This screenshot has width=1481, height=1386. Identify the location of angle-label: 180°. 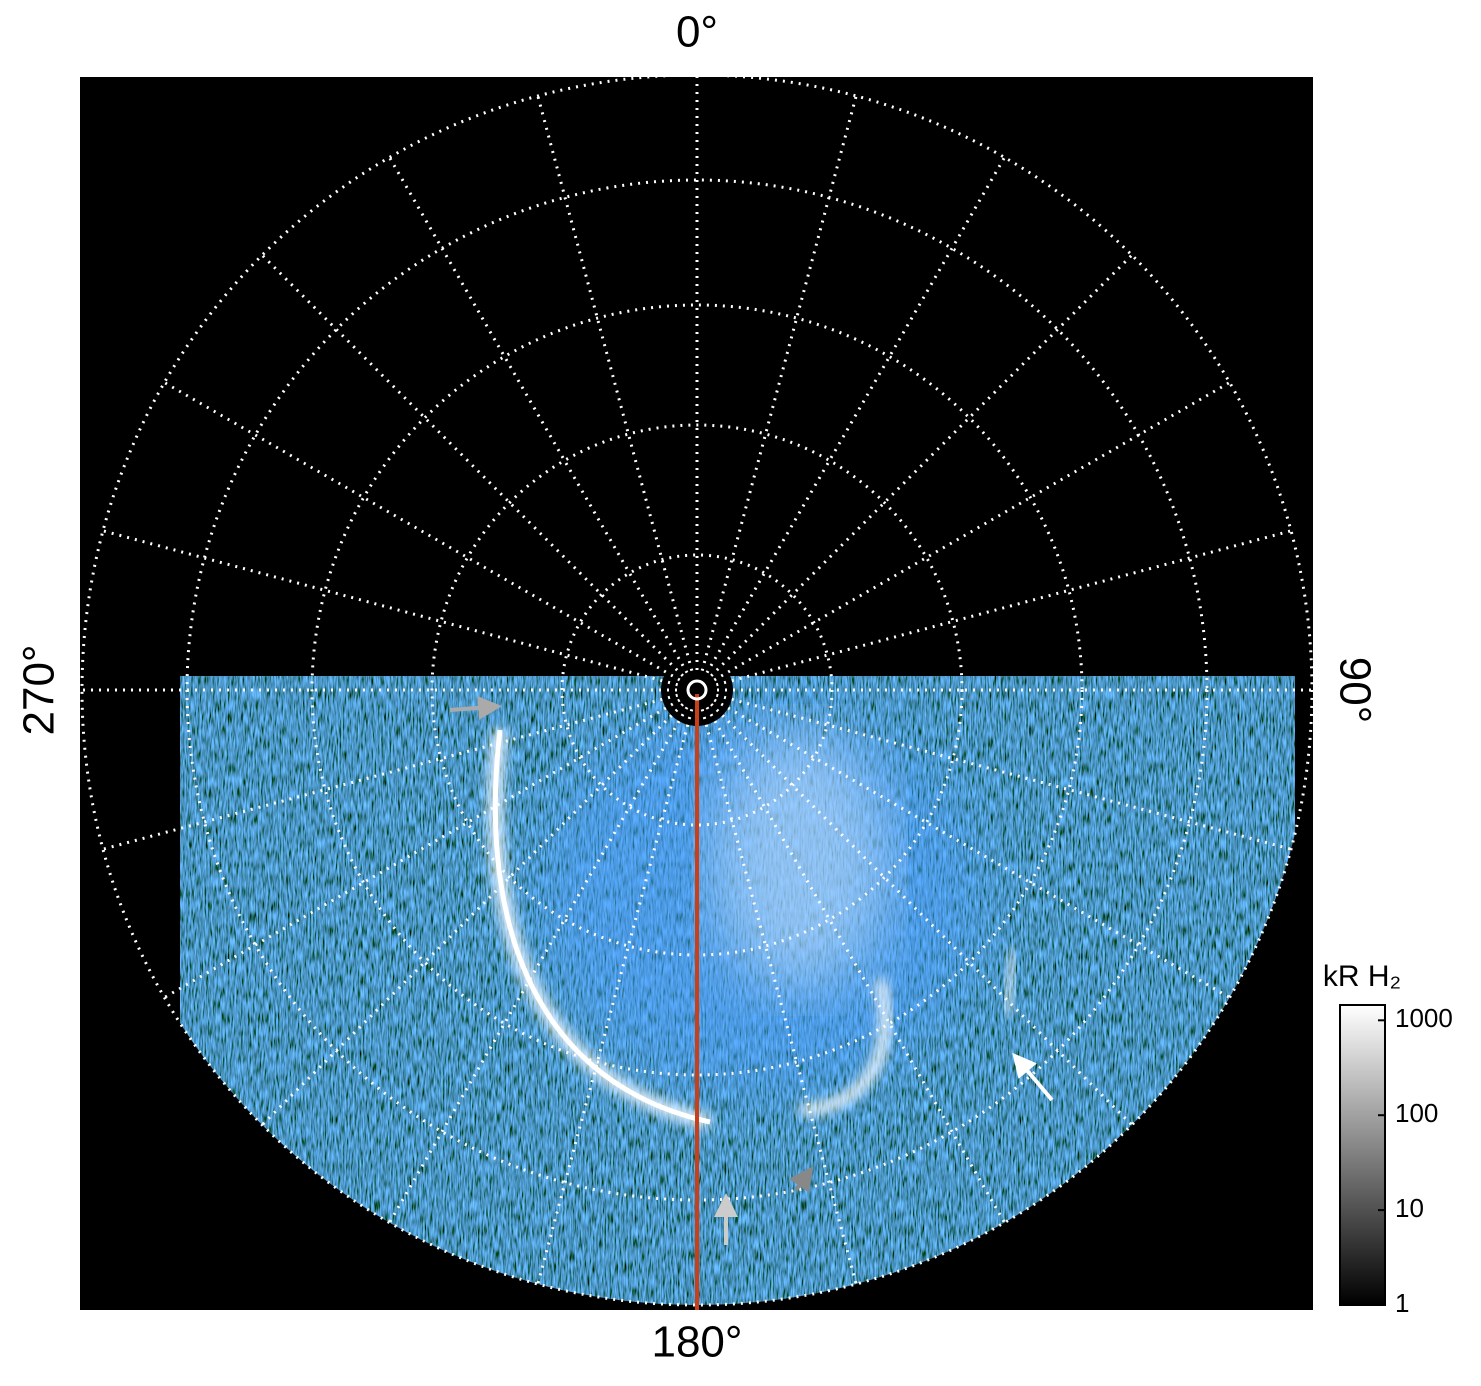
(696, 1342).